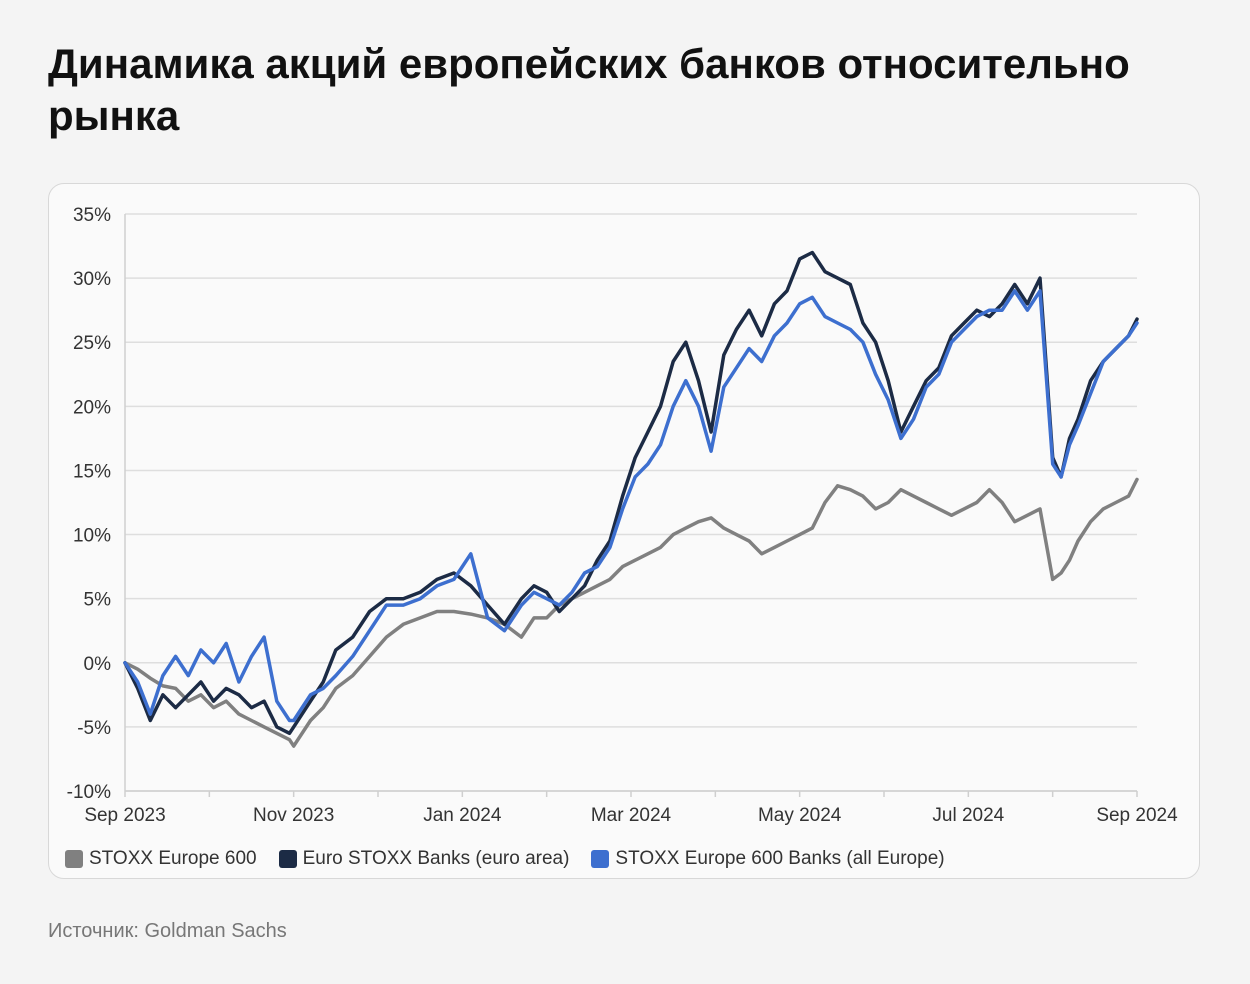  I want to click on legend-item: STOXX Europe 600, so click(161, 859).